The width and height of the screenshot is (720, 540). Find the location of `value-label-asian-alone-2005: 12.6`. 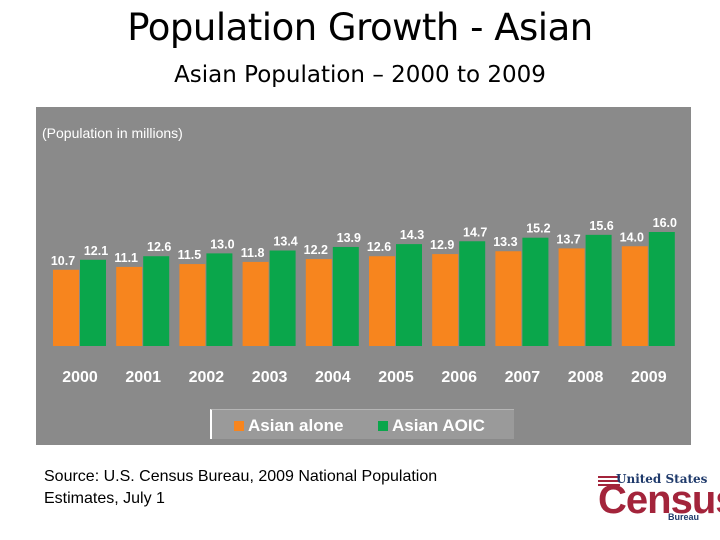

value-label-asian-alone-2005: 12.6 is located at coordinates (379, 247).